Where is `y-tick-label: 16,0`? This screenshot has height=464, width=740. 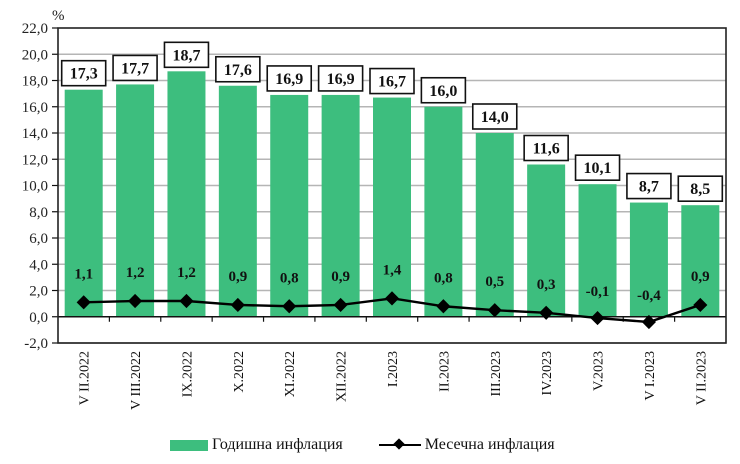
y-tick-label: 16,0 is located at coordinates (35, 108).